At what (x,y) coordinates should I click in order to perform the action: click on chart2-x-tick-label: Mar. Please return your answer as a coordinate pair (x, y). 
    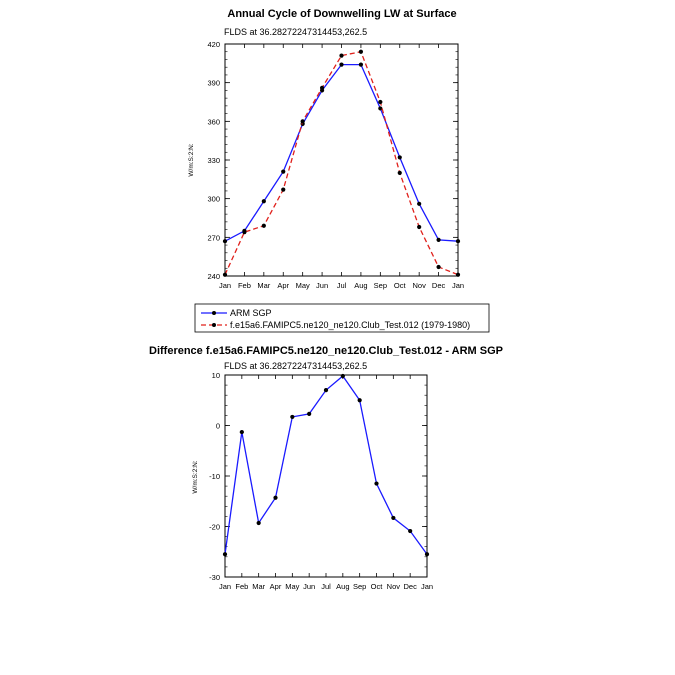
    Looking at the image, I should click on (258, 586).